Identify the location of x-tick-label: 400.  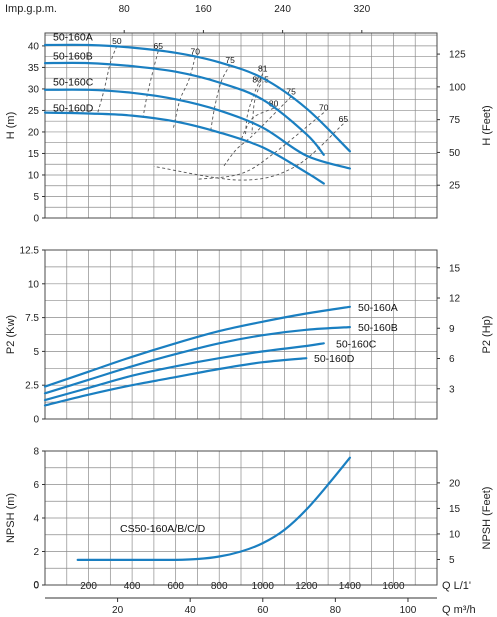
(132, 586).